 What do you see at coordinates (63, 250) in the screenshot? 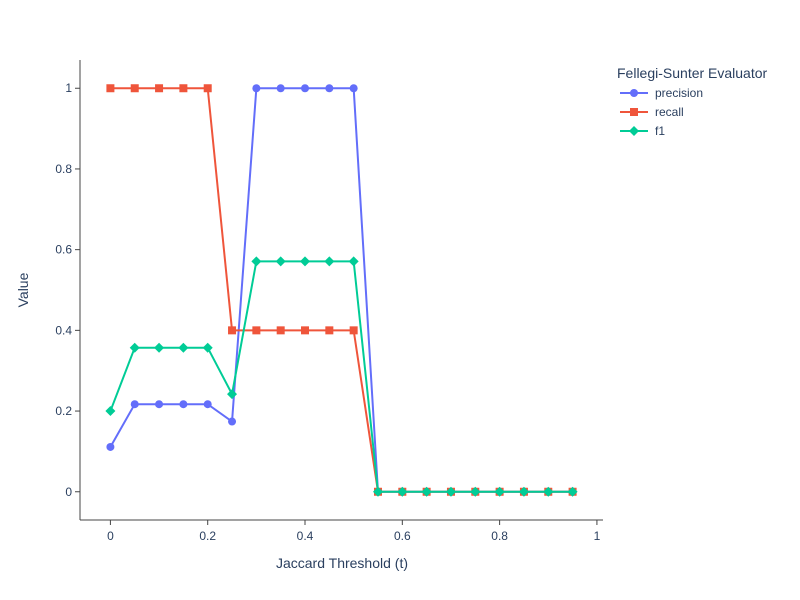
I see `y-tick-label: 0.6` at bounding box center [63, 250].